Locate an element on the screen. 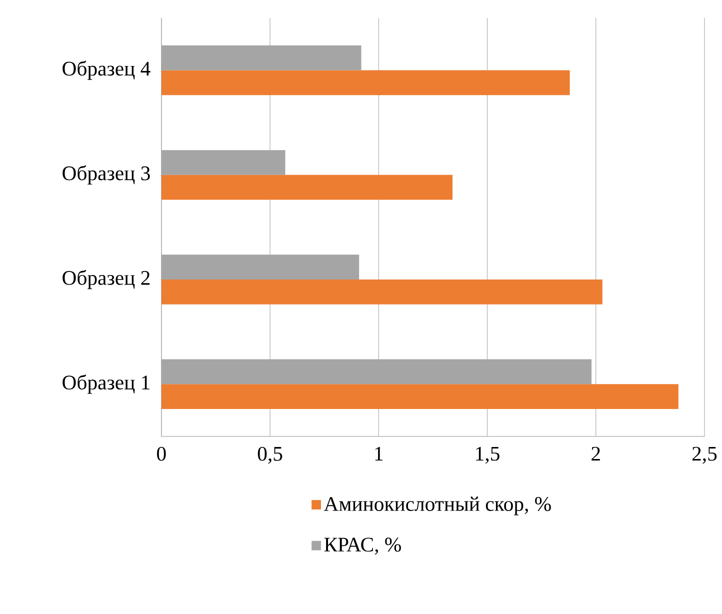 Image resolution: width=722 pixels, height=614 pixels. y-tick-label: Образец 1 is located at coordinates (106, 384).